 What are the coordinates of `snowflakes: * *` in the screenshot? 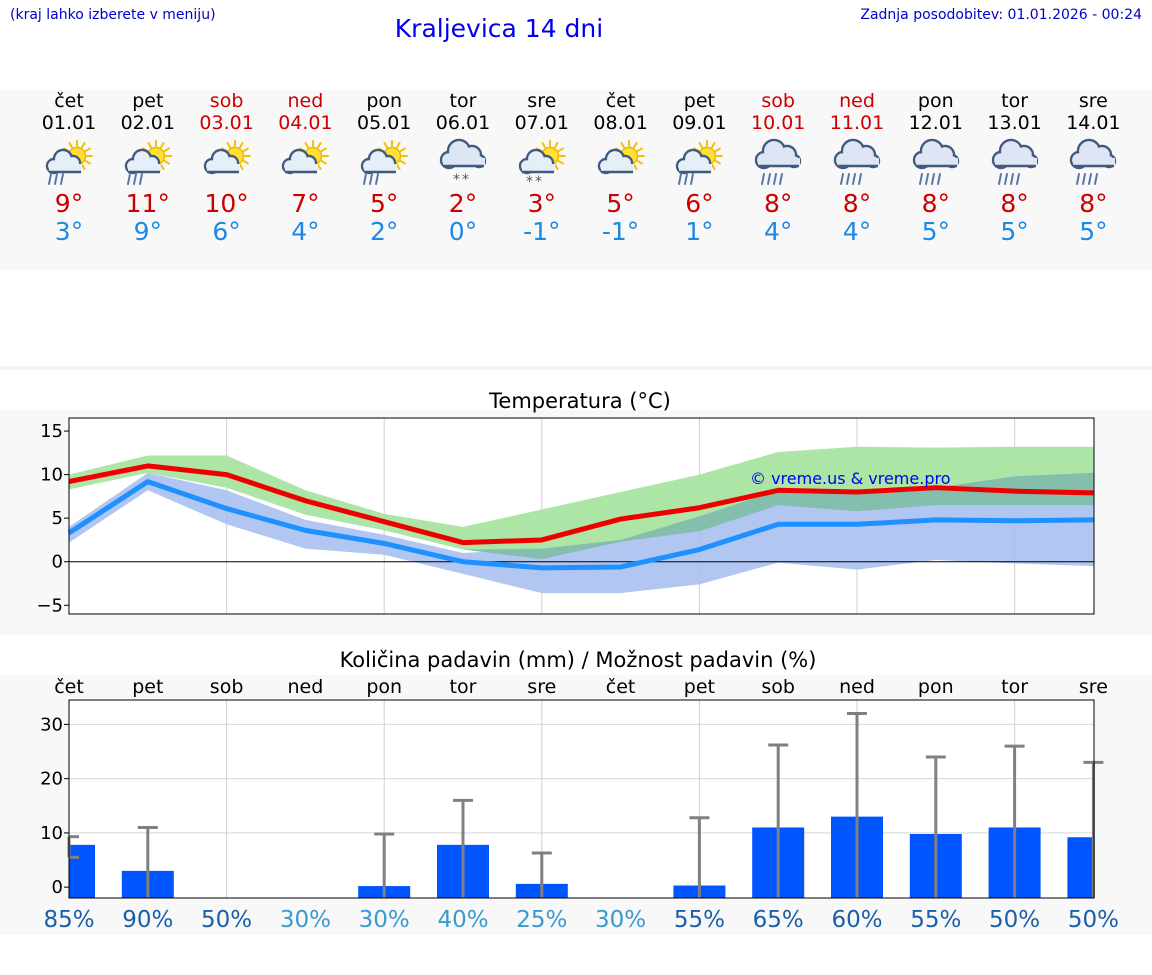 It's located at (534, 182).